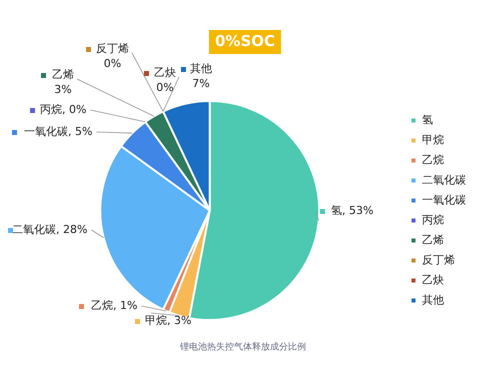 The image size is (500, 369). I want to click on legend-label: 乙炔, so click(433, 279).